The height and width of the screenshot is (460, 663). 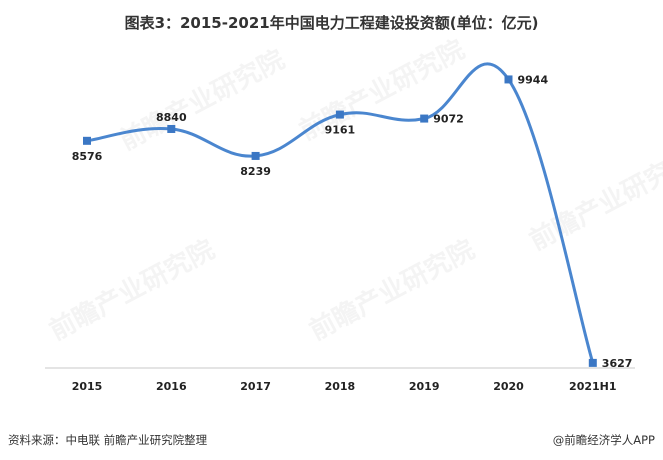 What do you see at coordinates (255, 171) in the screenshot?
I see `data-label: 8239` at bounding box center [255, 171].